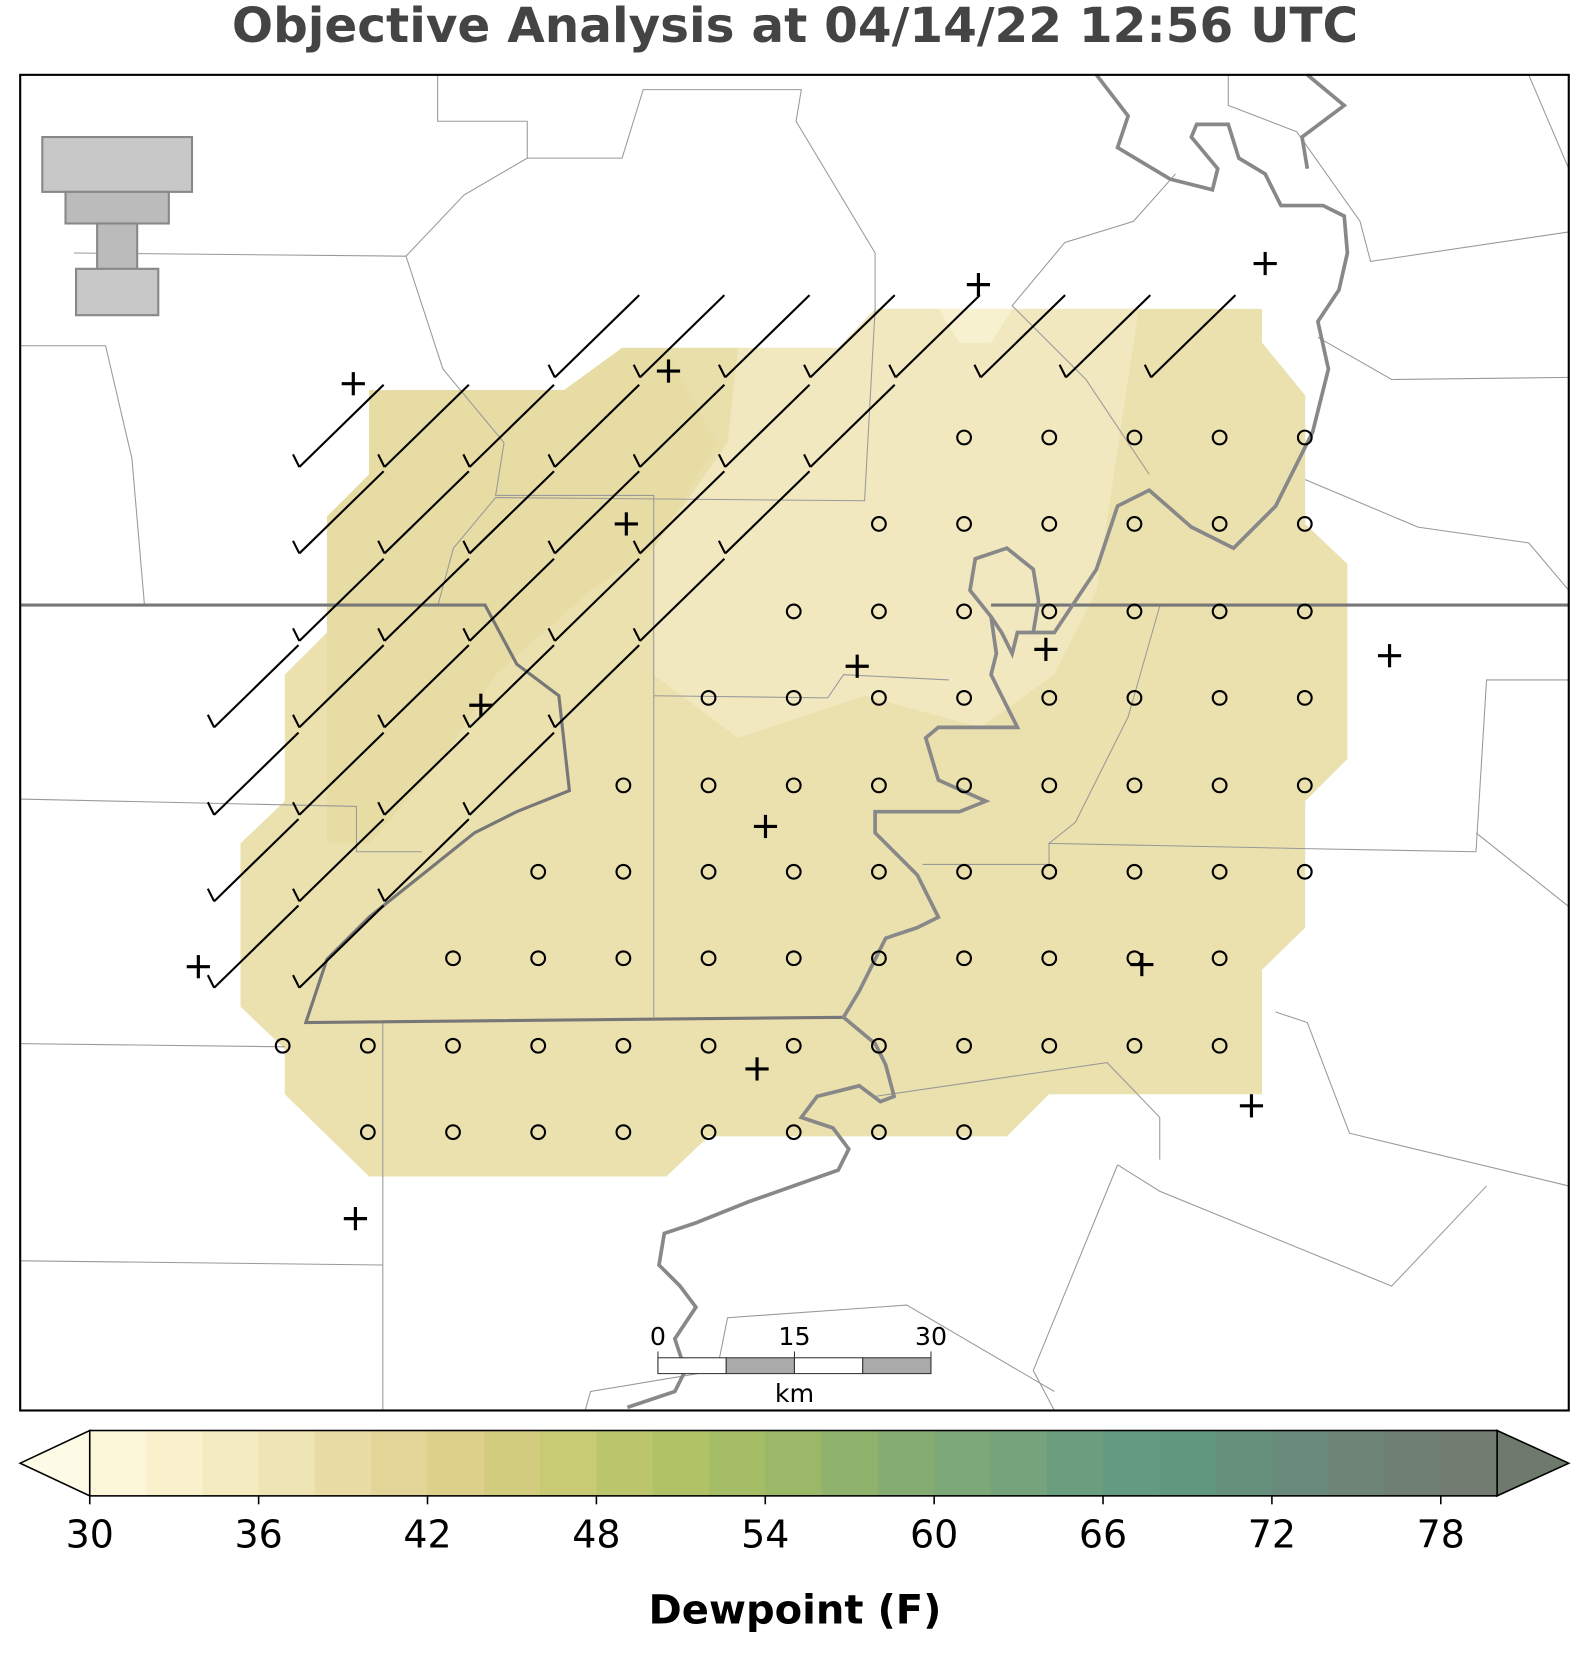 The height and width of the screenshot is (1654, 1590). Describe the element at coordinates (532, 595) in the screenshot. I see `dewpoint-dark-area` at that location.